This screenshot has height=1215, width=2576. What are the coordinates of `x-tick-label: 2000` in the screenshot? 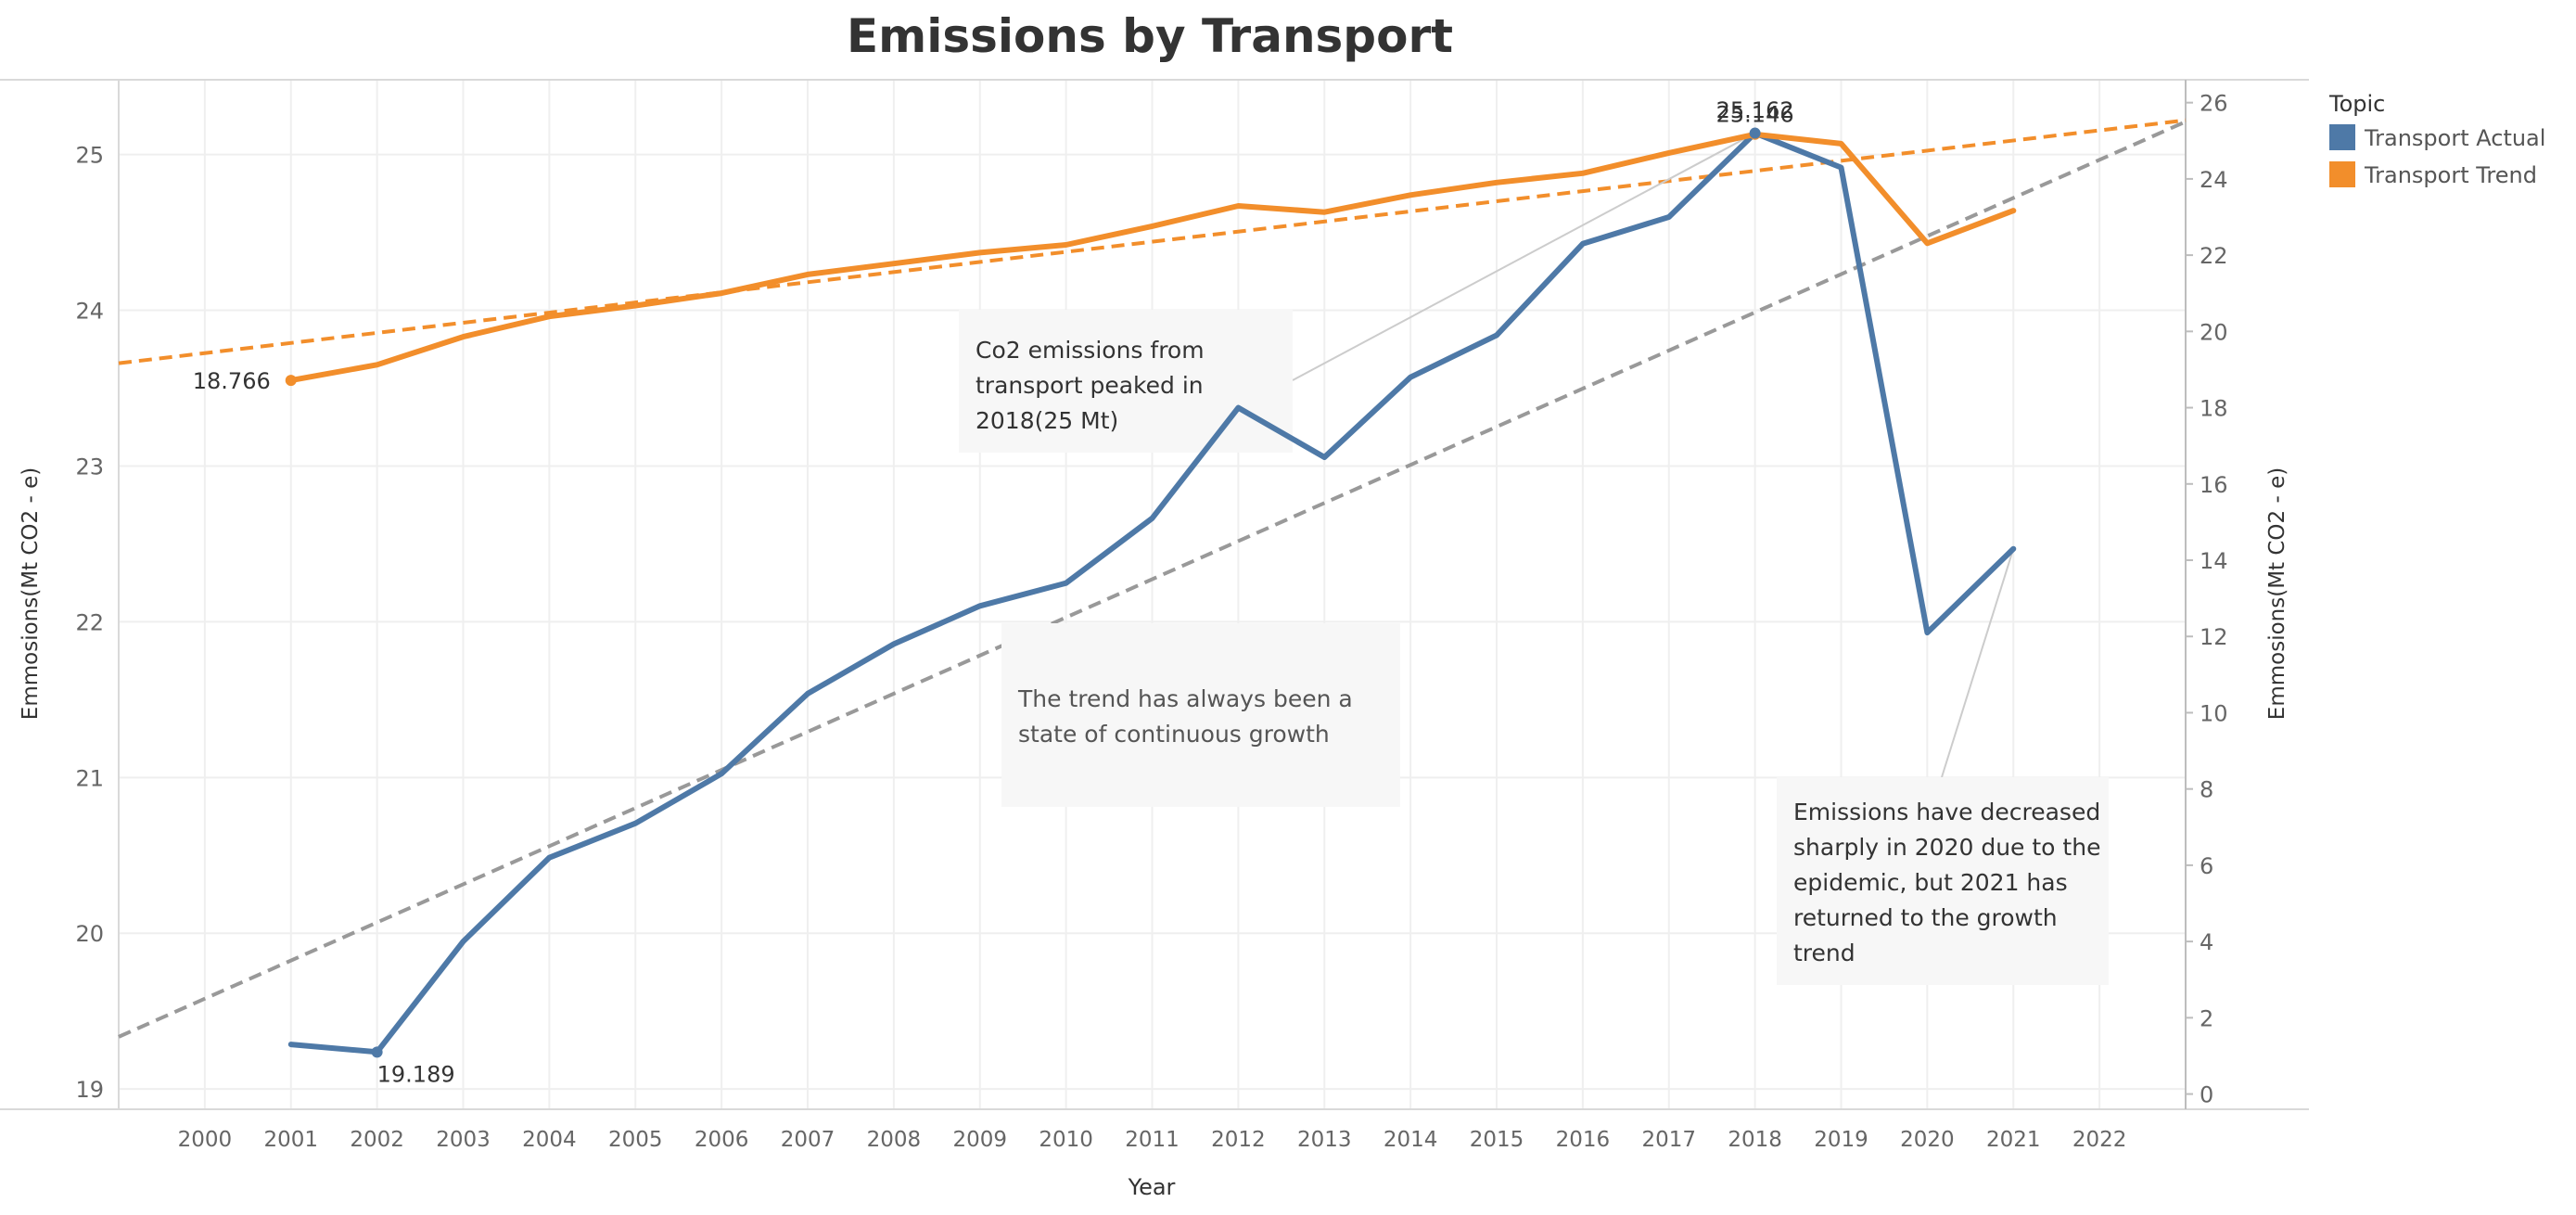 It's located at (206, 1140).